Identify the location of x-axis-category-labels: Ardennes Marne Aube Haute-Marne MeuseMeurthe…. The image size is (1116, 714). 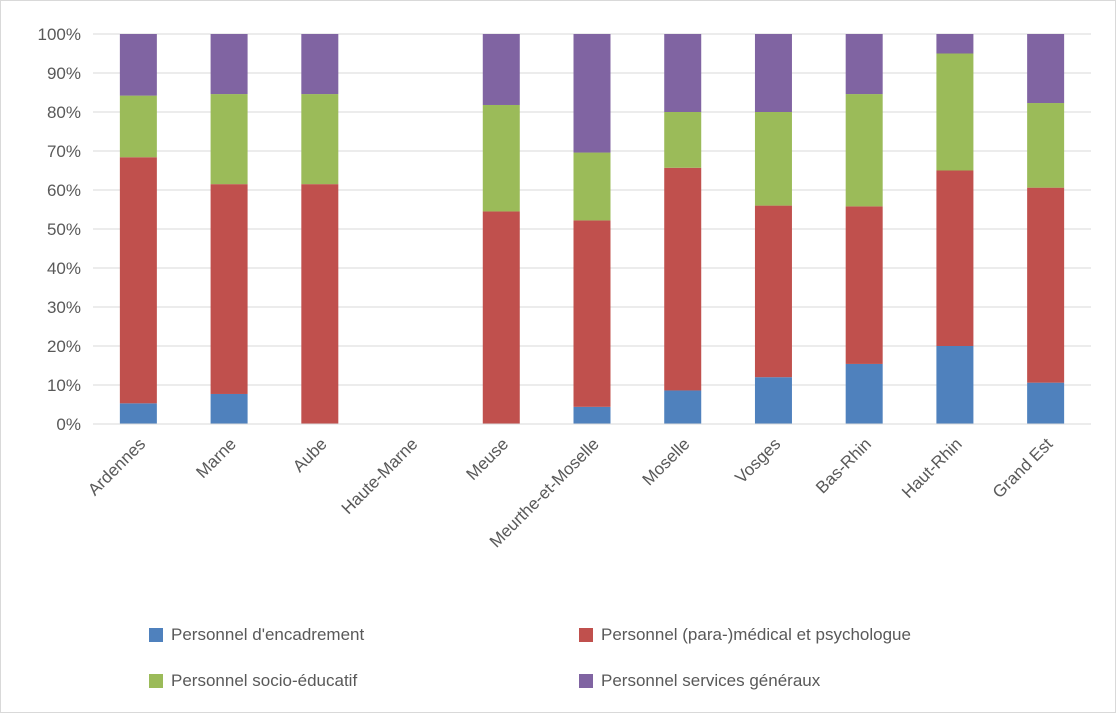
(570, 492).